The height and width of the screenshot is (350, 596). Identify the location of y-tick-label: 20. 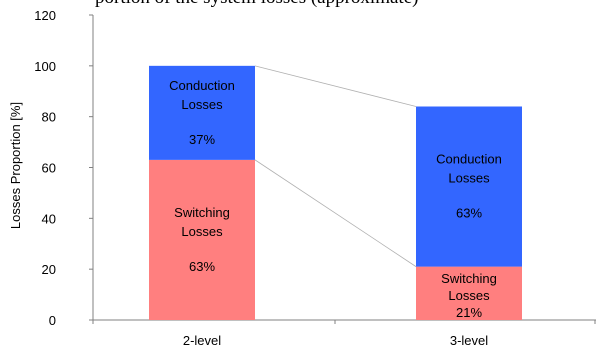
(49, 269).